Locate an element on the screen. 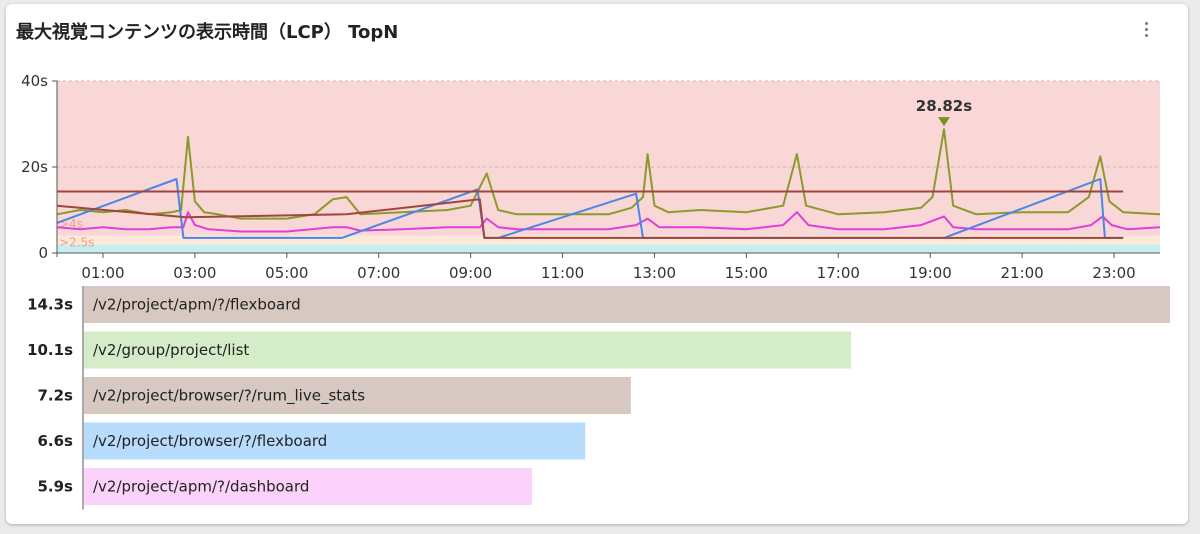  bar-category-label: /v2/project/browser/?/rum_live_stats is located at coordinates (229, 396).